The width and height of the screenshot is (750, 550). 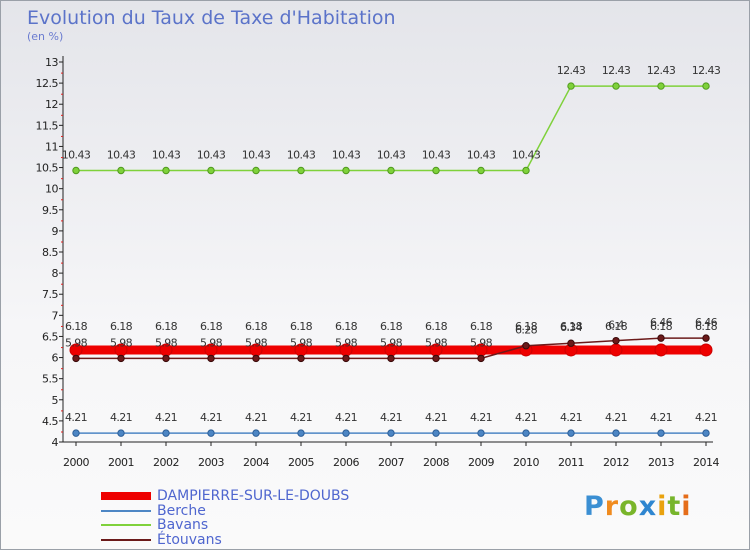 I want to click on x-tick-label: 2008, so click(x=436, y=462).